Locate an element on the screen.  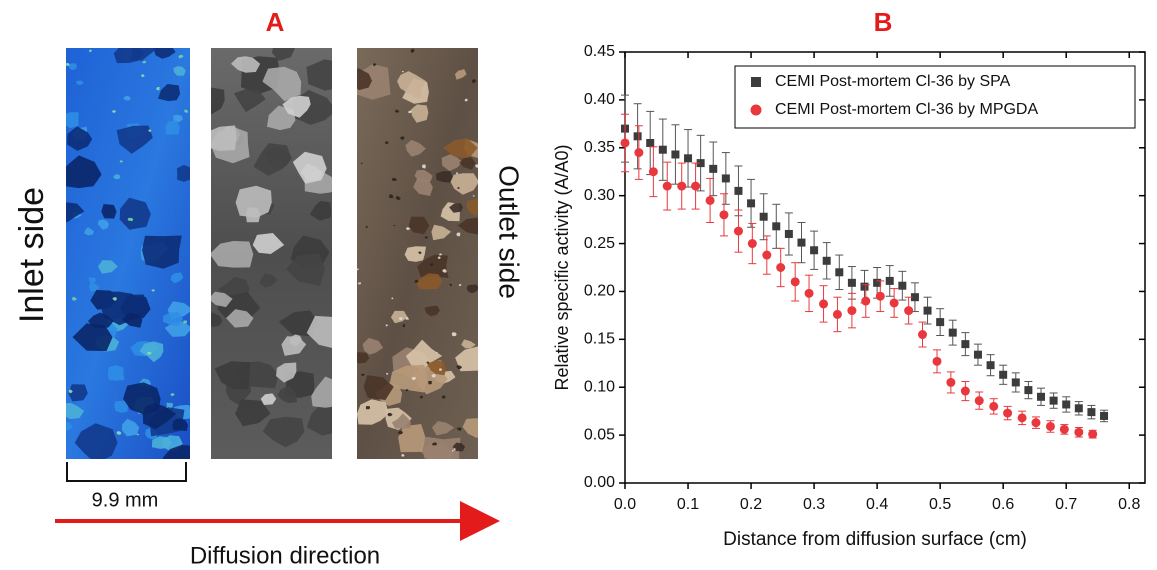
y-tick-label: 0.45 is located at coordinates (599, 51).